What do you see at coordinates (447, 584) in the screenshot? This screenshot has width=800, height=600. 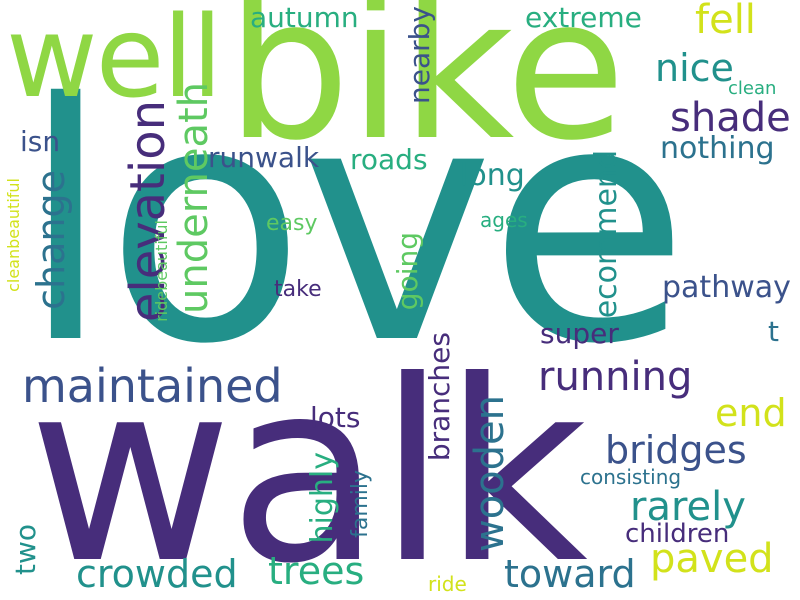 I see `word-ride: ride` at bounding box center [447, 584].